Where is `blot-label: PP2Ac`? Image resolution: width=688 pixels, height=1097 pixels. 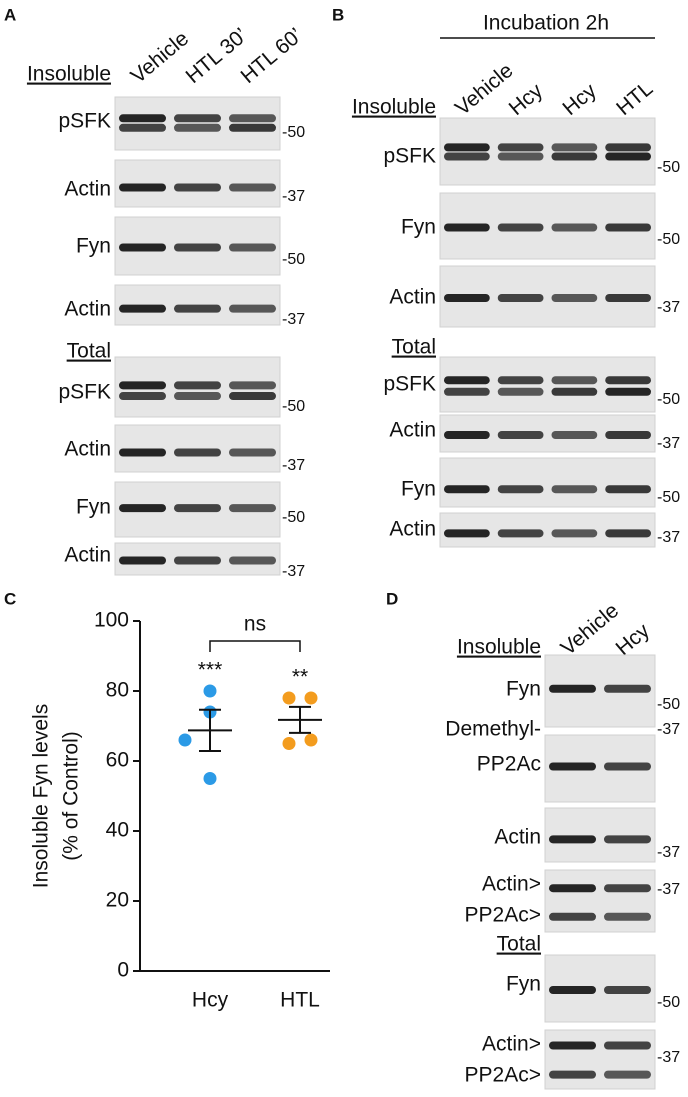
blot-label: PP2Ac is located at coordinates (509, 764).